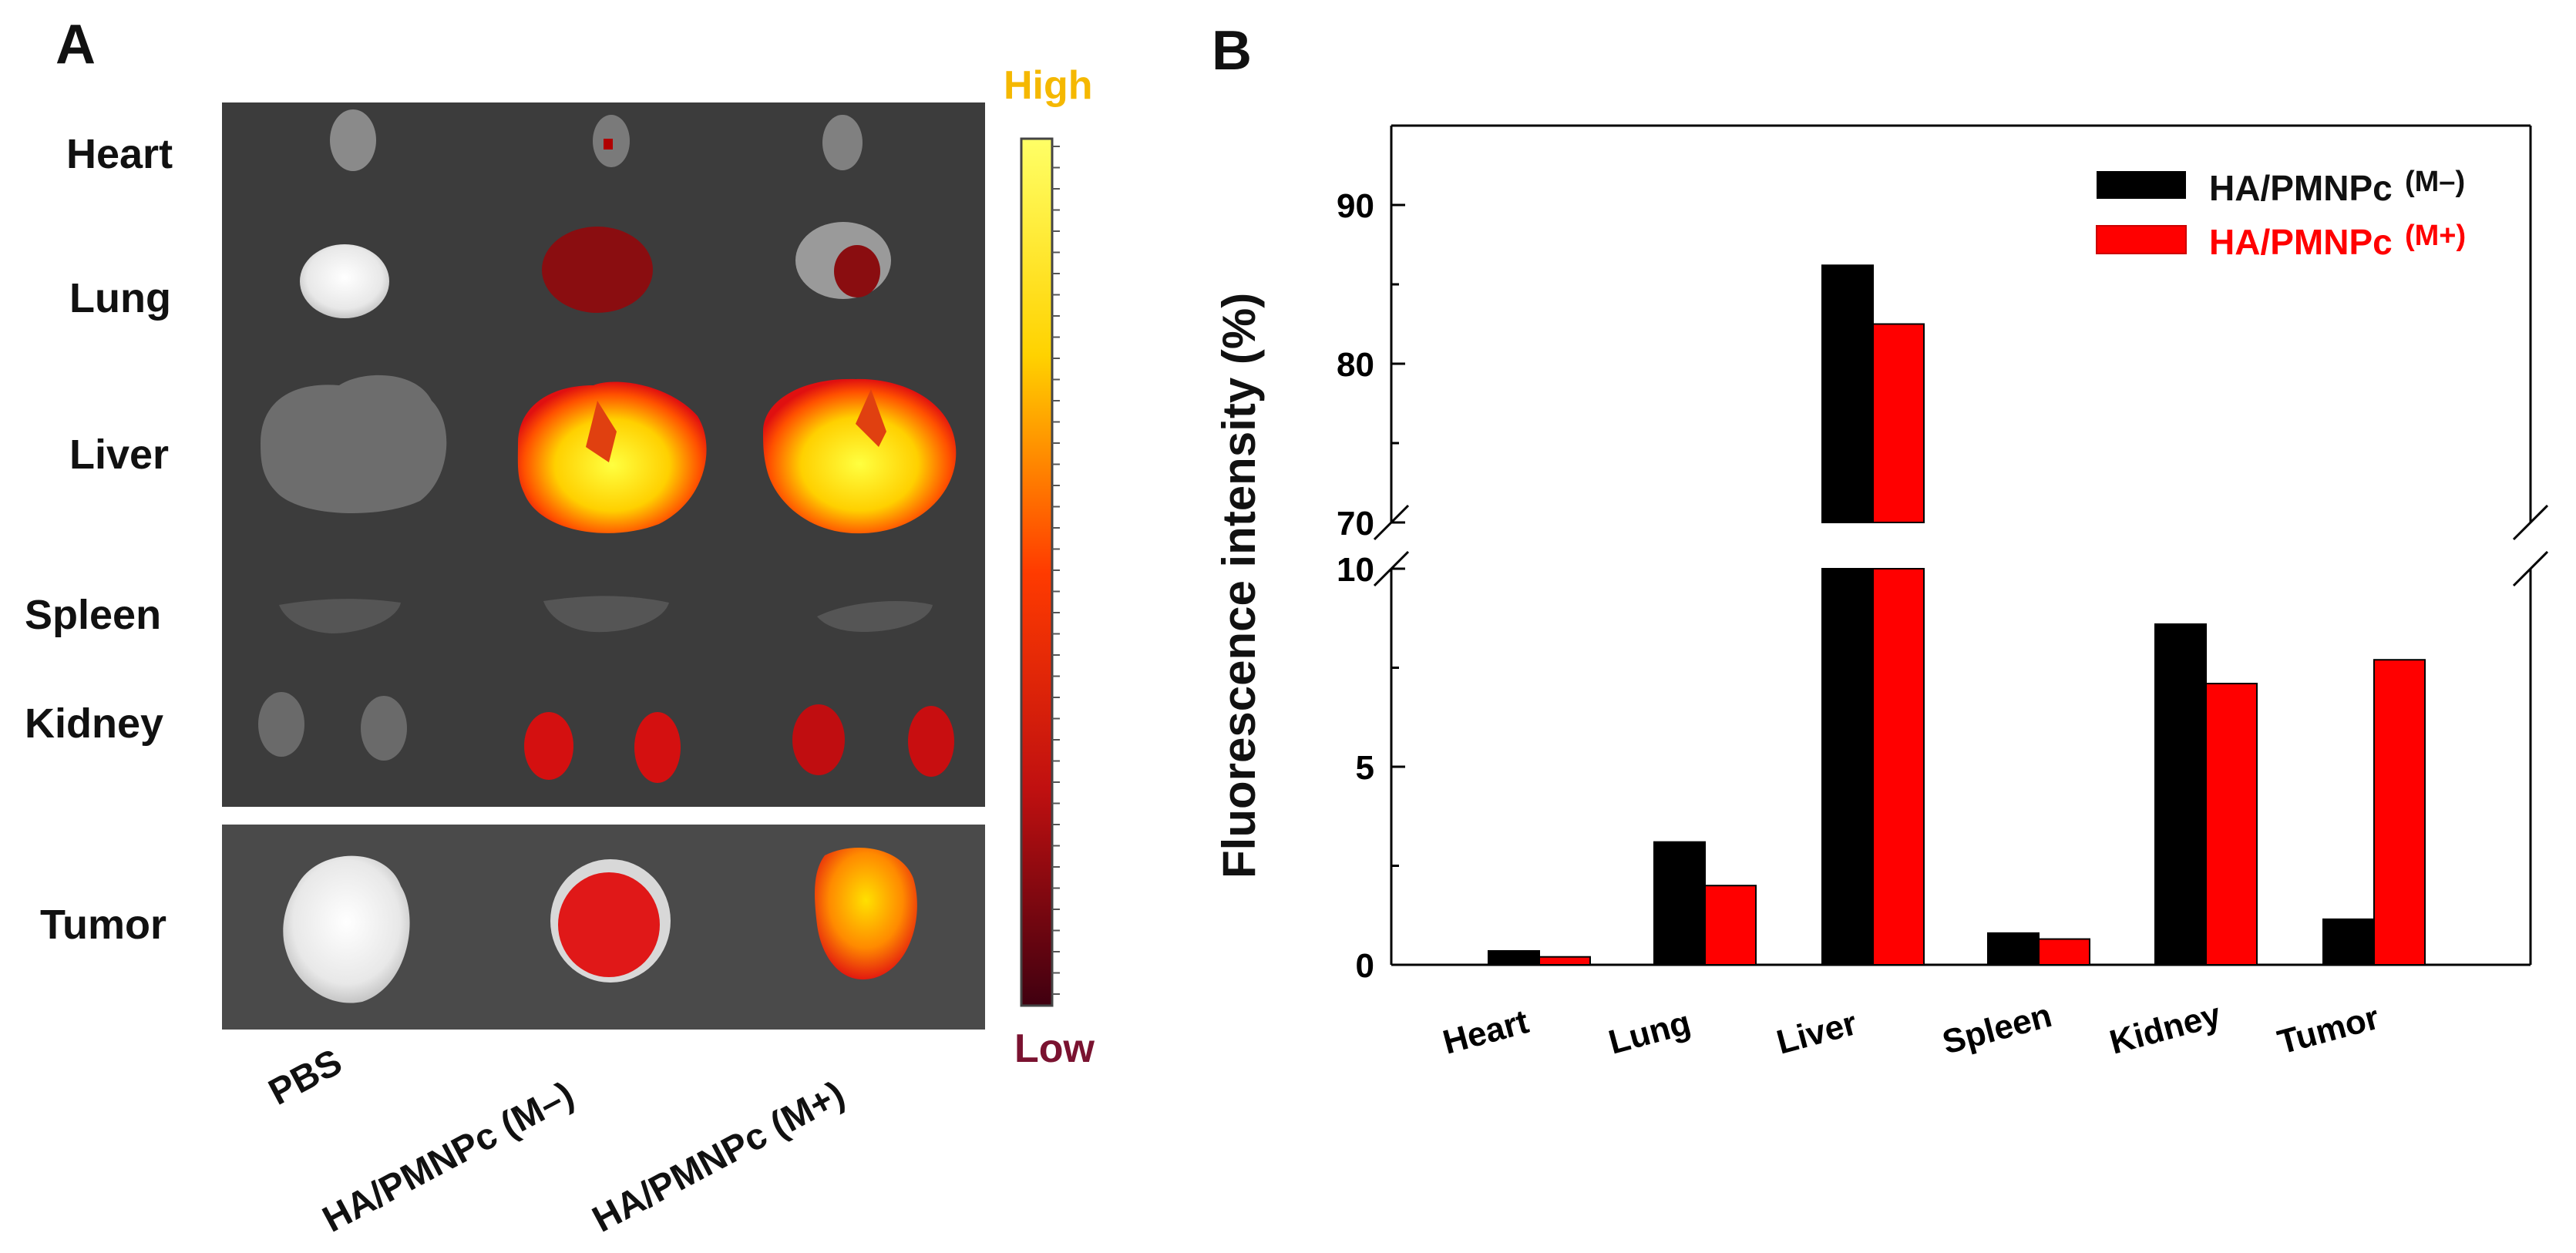 This screenshot has height=1253, width=2576. What do you see at coordinates (281, 724) in the screenshot?
I see `organ-kidney-pbs-left` at bounding box center [281, 724].